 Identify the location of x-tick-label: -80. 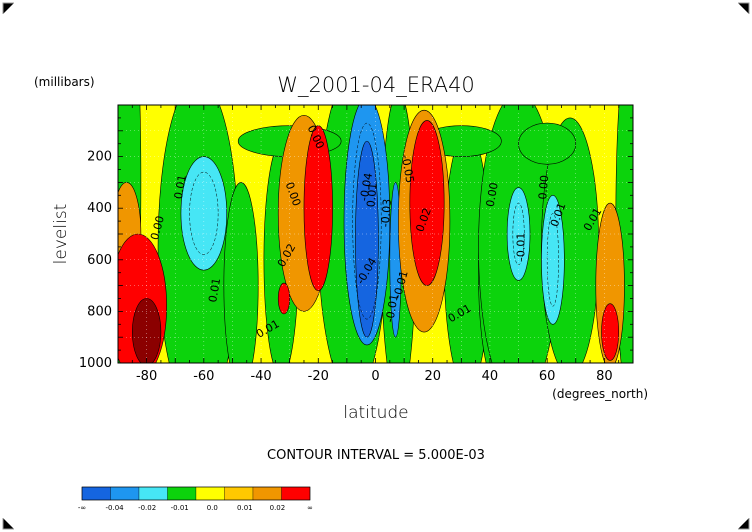
(146, 376).